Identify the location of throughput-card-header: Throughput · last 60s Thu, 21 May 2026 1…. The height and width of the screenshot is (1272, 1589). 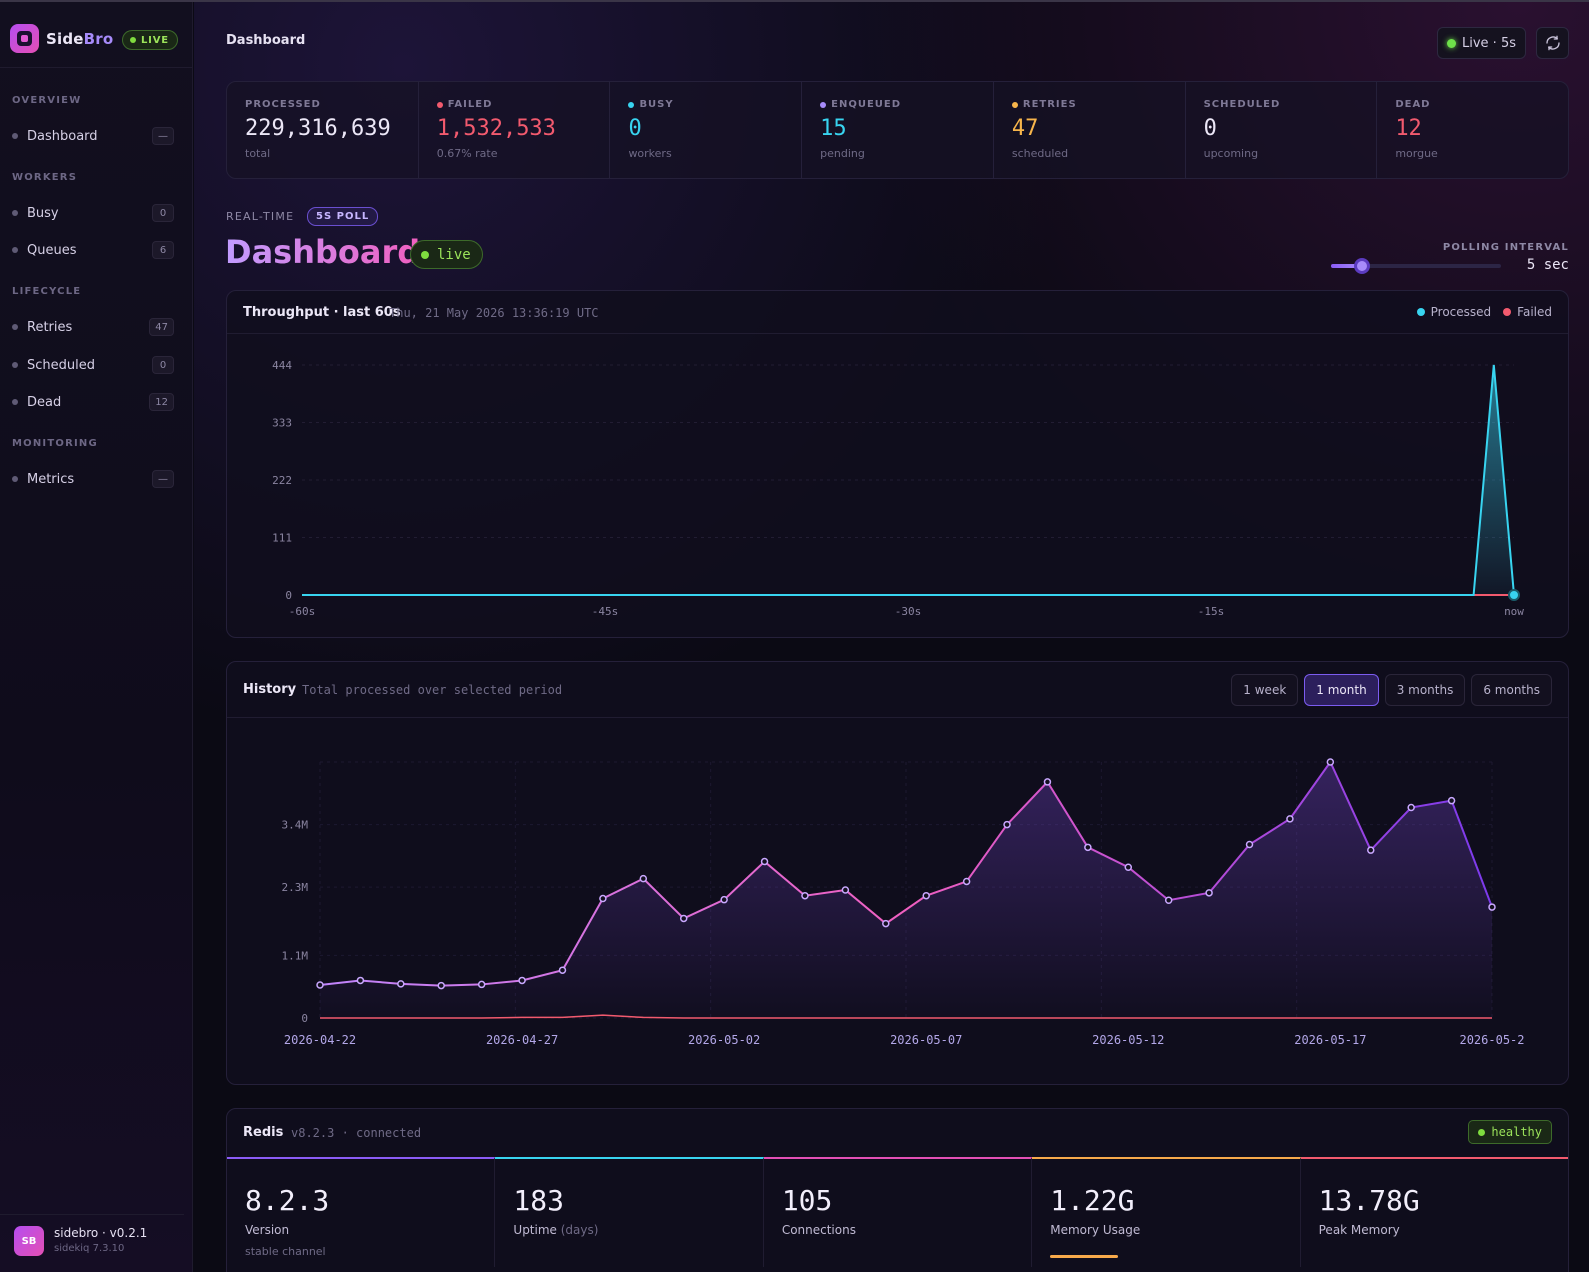
(897, 312).